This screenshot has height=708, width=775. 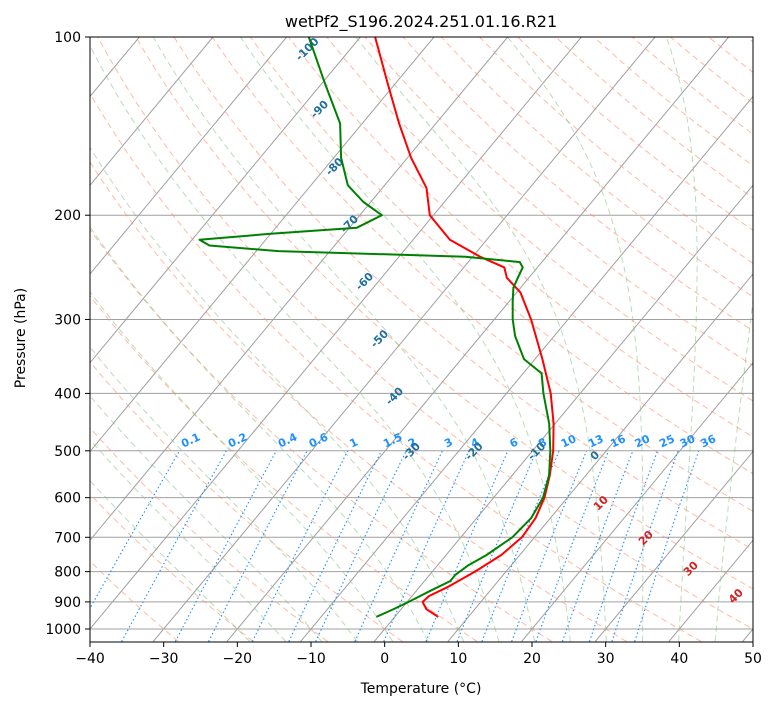 I want to click on thetaw-label: 40, so click(x=736, y=596).